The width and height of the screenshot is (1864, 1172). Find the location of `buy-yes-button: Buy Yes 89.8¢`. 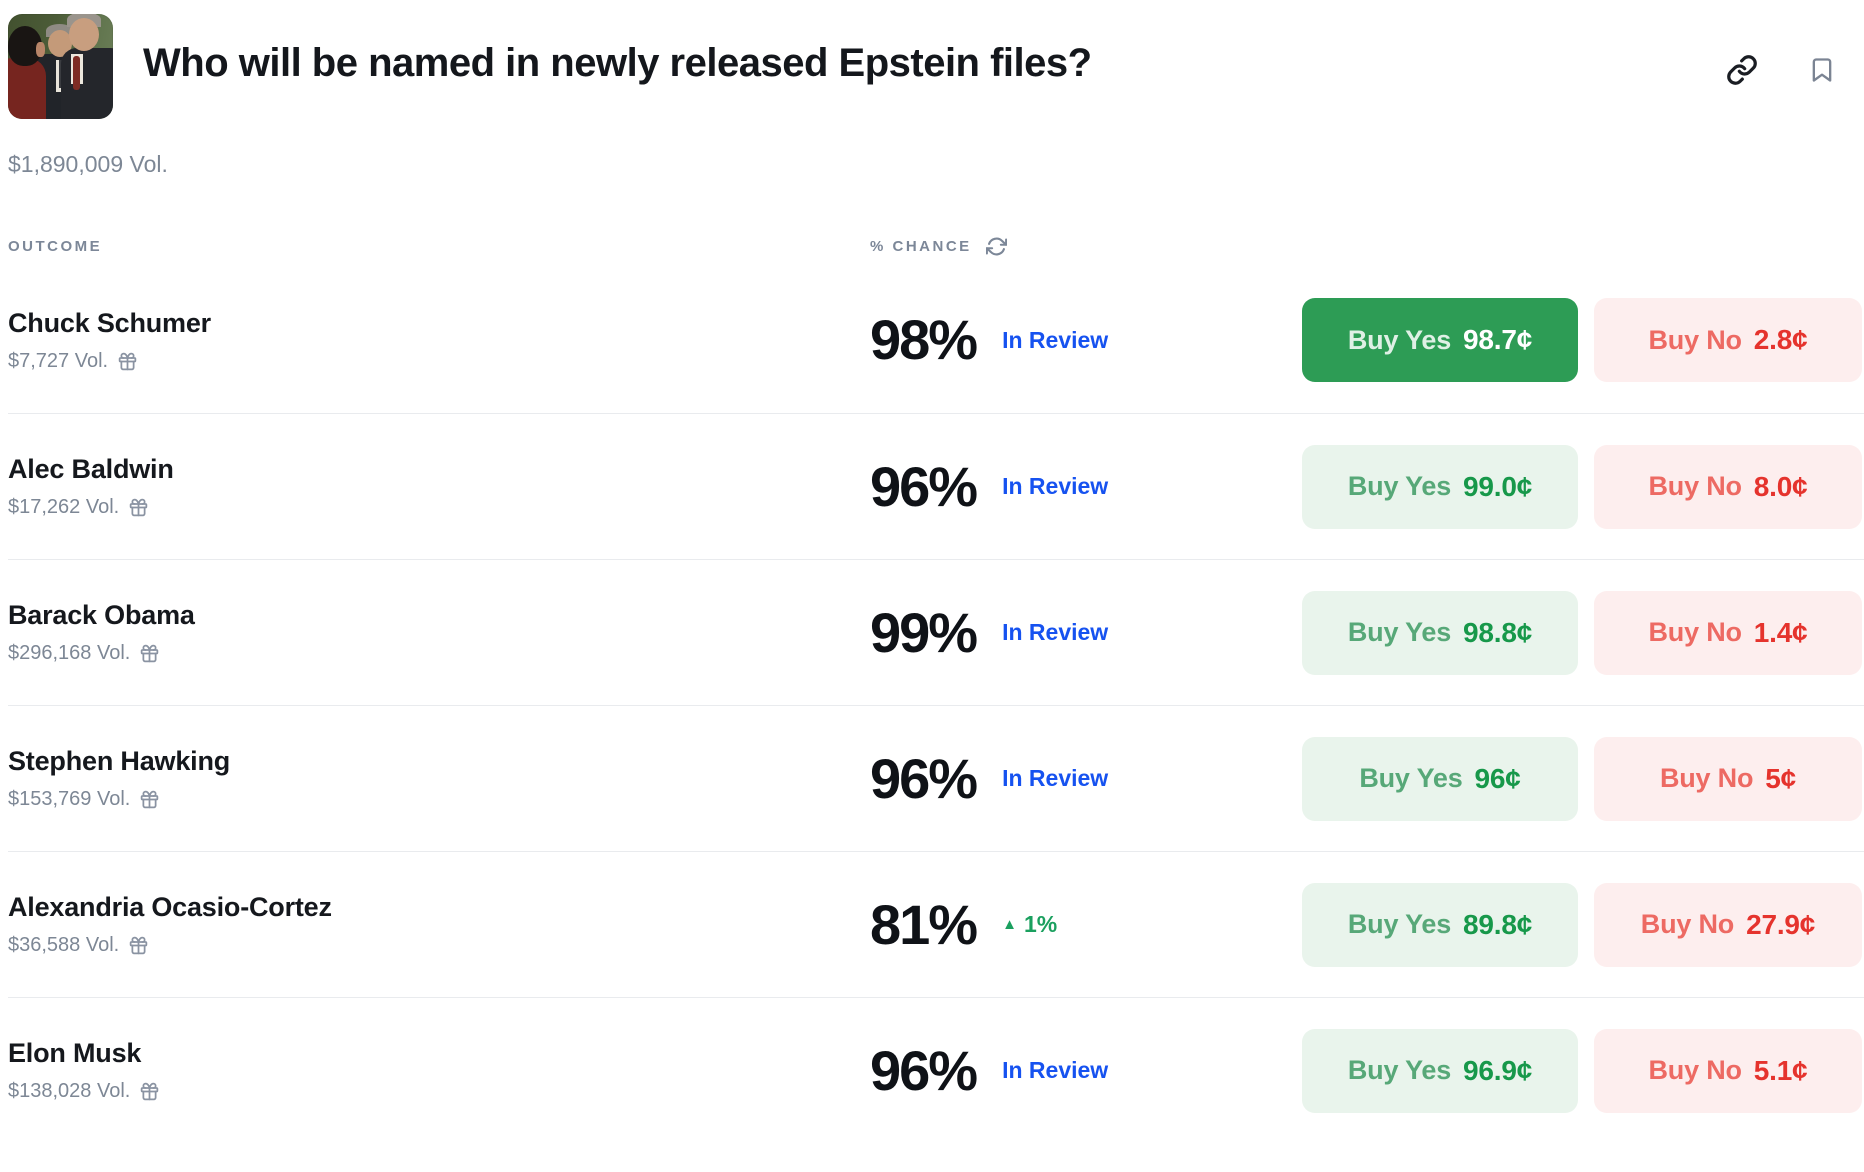

buy-yes-button: Buy Yes 89.8¢ is located at coordinates (1440, 924).